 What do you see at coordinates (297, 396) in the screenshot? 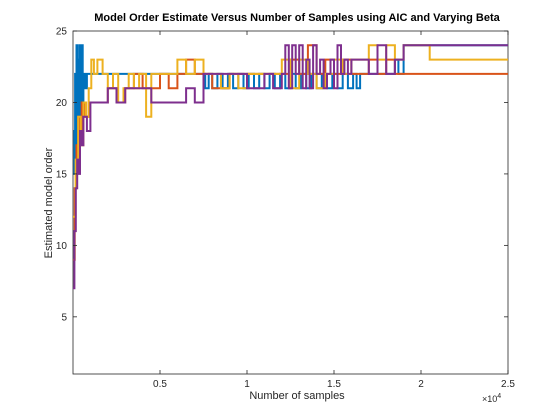
I see `x-axis-label: Number of samples` at bounding box center [297, 396].